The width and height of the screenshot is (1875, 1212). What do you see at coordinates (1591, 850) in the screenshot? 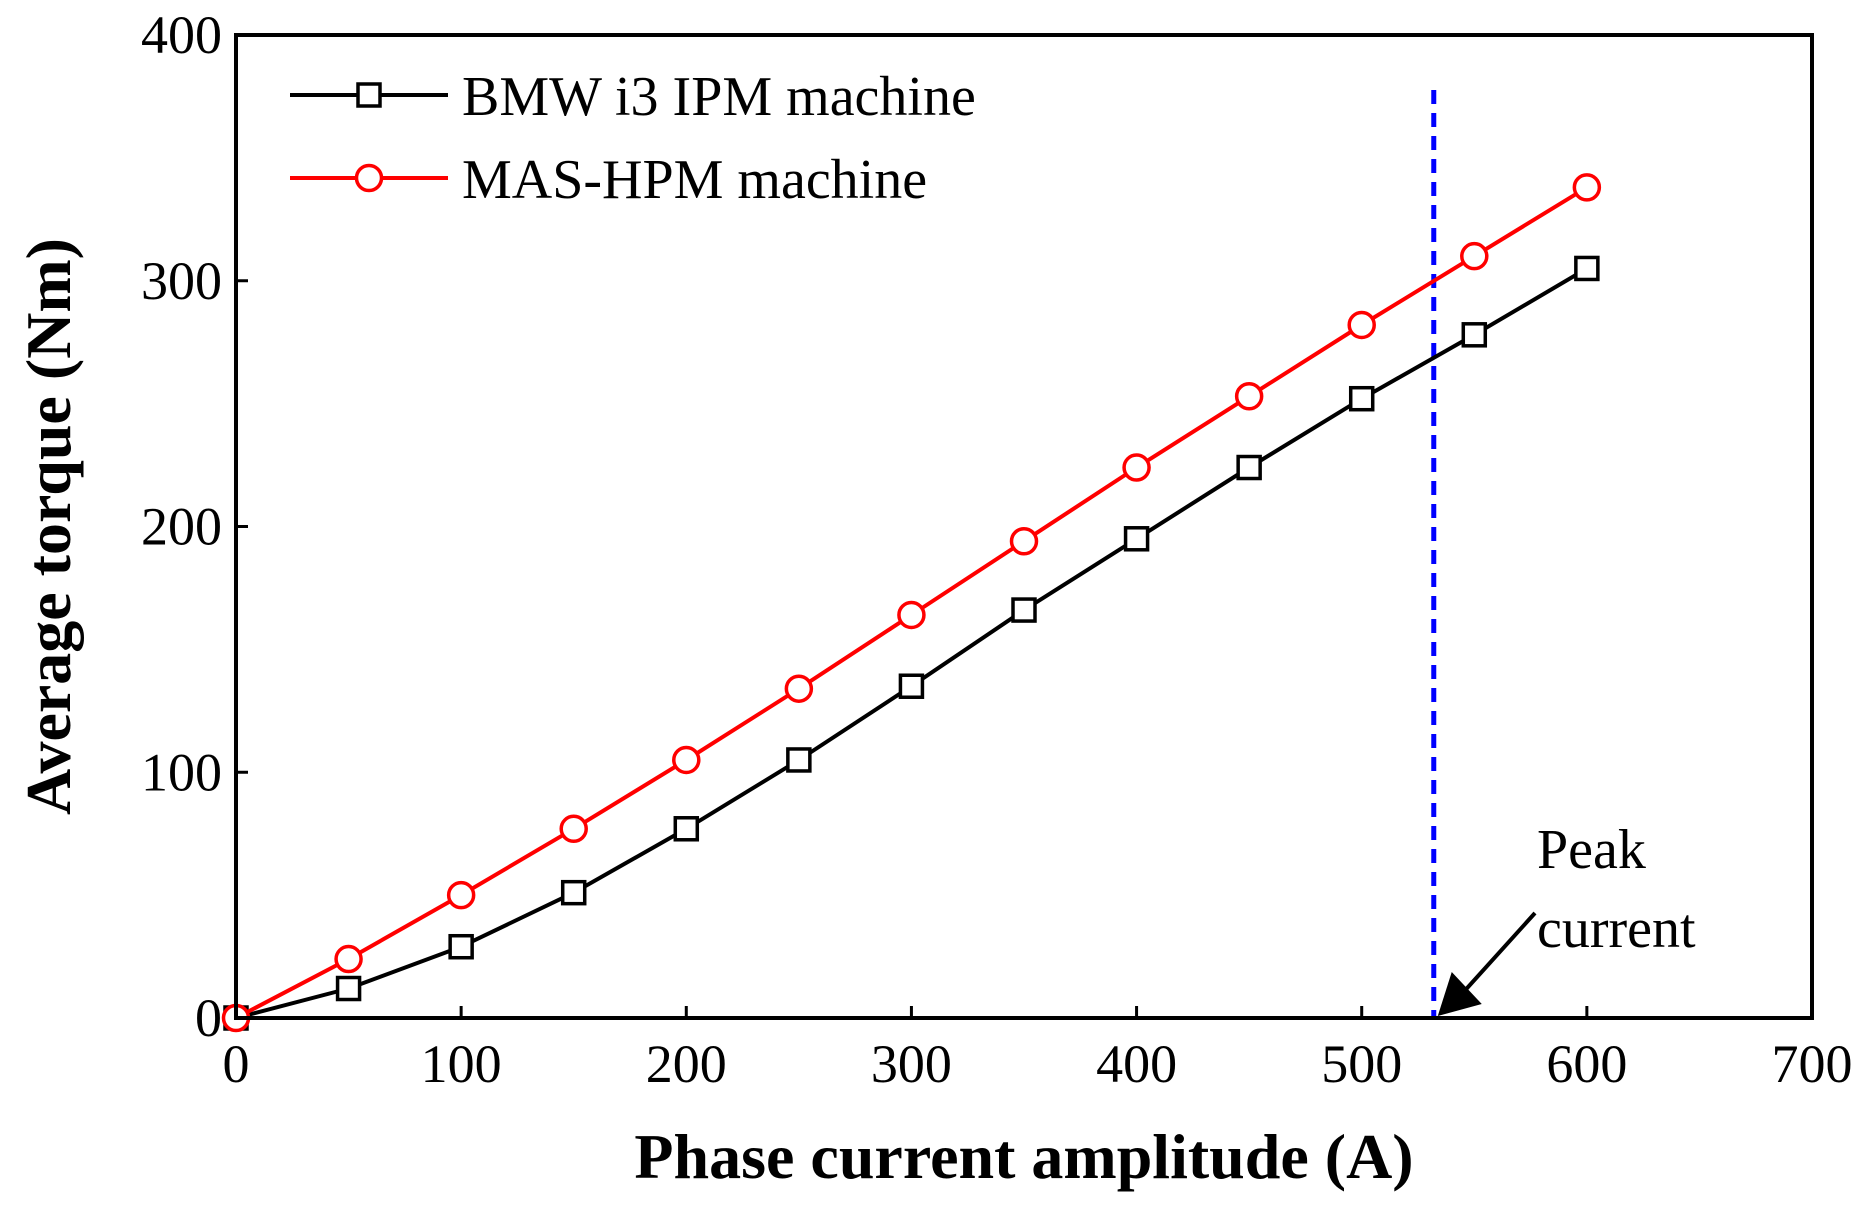
I see `annotation-line-1: Peak` at bounding box center [1591, 850].